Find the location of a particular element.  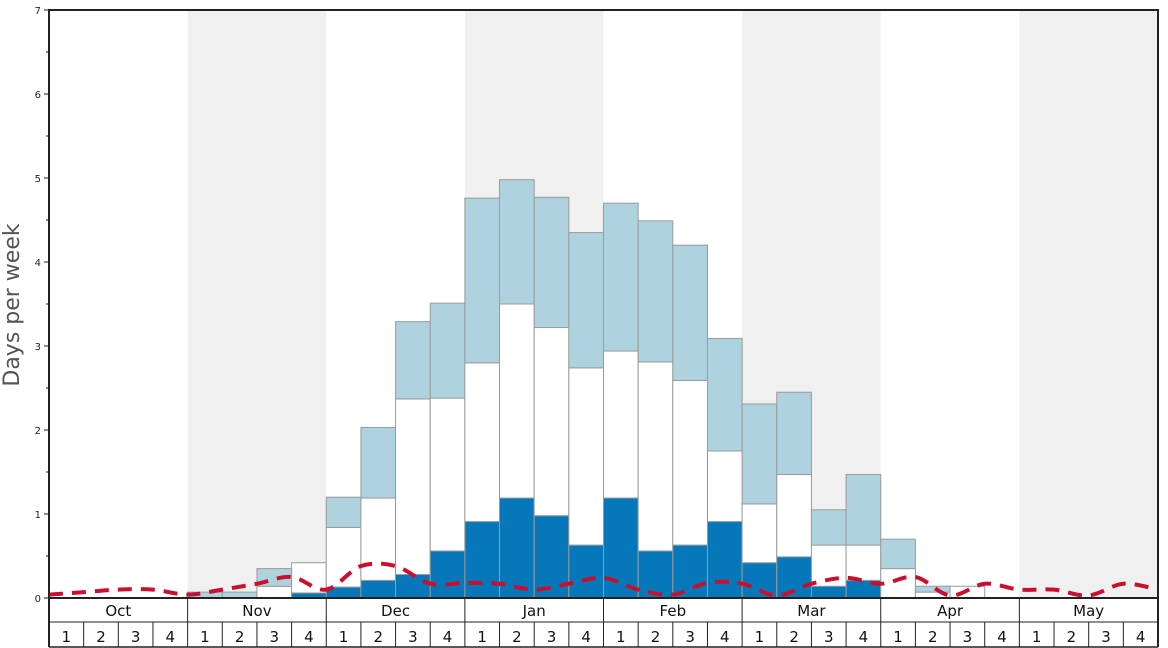

month-label-apr: Apr is located at coordinates (950, 611).